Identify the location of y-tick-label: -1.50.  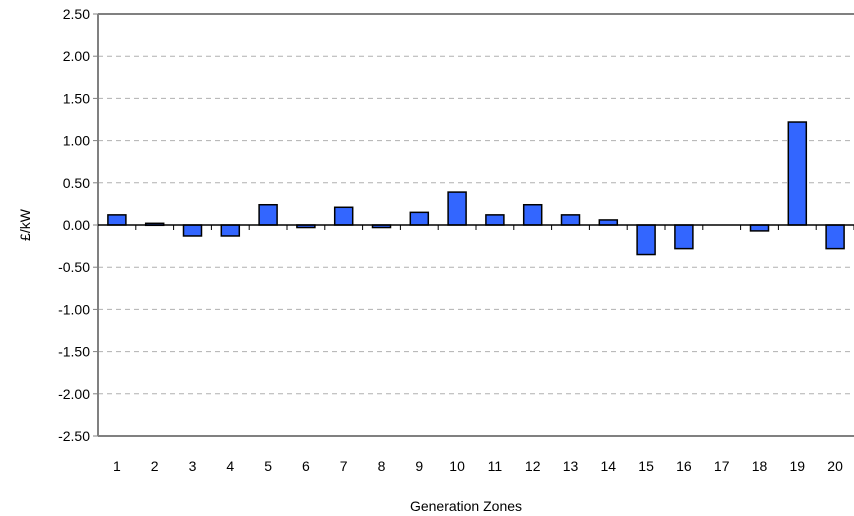
(74, 352).